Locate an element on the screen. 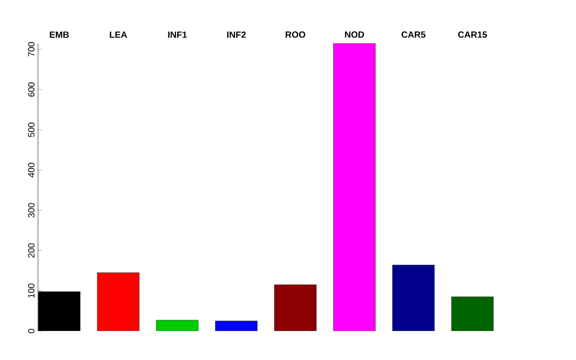  y-tick-label: 400 is located at coordinates (31, 170).